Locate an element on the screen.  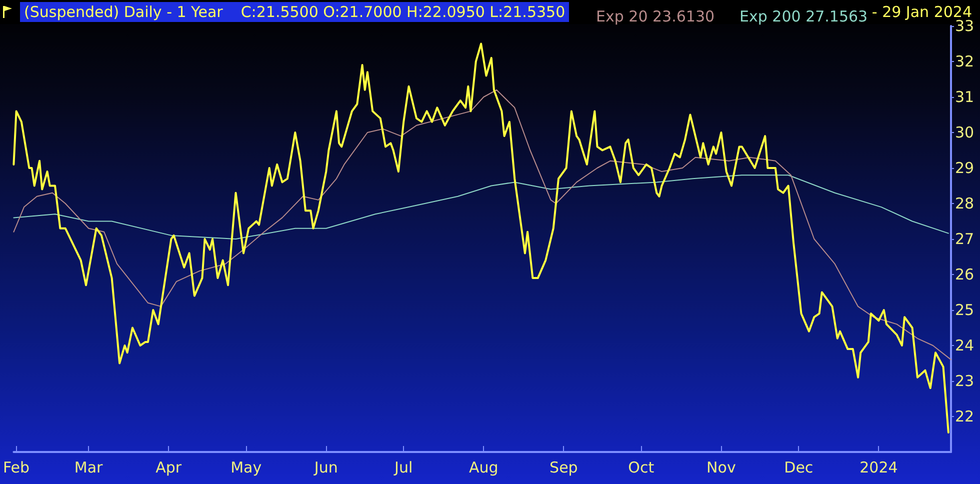
y-tick-label: 32 is located at coordinates (964, 61).